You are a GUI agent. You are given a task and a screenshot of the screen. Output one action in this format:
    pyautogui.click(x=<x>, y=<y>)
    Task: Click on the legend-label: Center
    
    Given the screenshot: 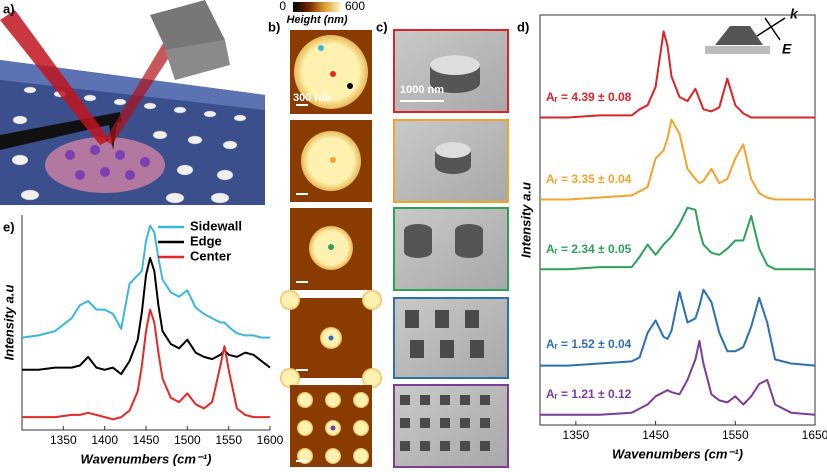 What is the action you would take?
    pyautogui.click(x=210, y=255)
    